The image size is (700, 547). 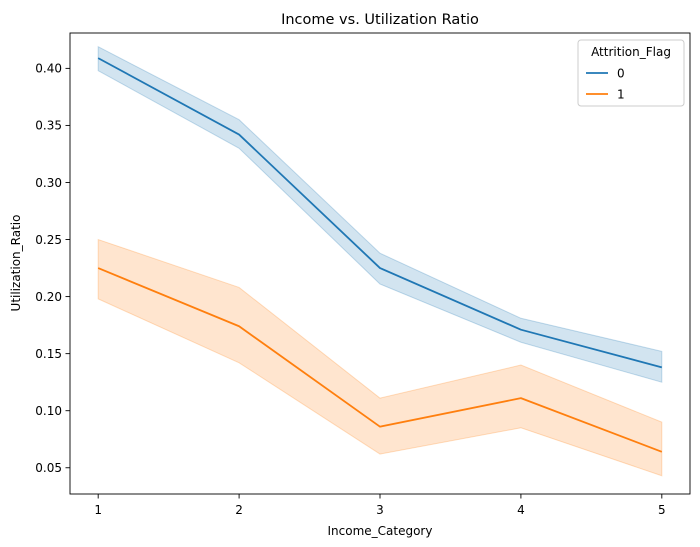 I want to click on y-tick-label: 0.40, so click(x=48, y=69).